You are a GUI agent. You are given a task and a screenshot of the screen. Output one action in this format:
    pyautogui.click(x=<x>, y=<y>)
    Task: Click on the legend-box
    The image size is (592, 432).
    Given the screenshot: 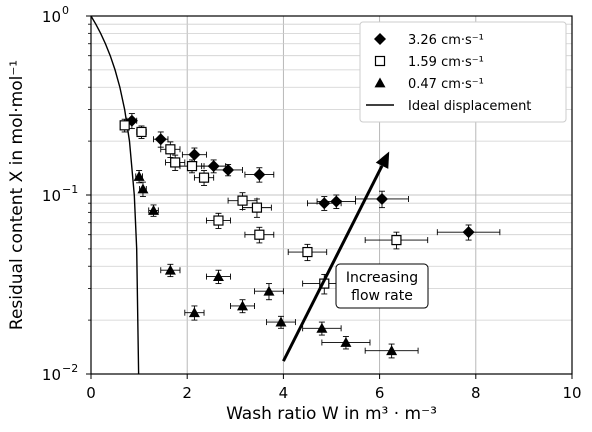 What is the action you would take?
    pyautogui.click(x=463, y=72)
    